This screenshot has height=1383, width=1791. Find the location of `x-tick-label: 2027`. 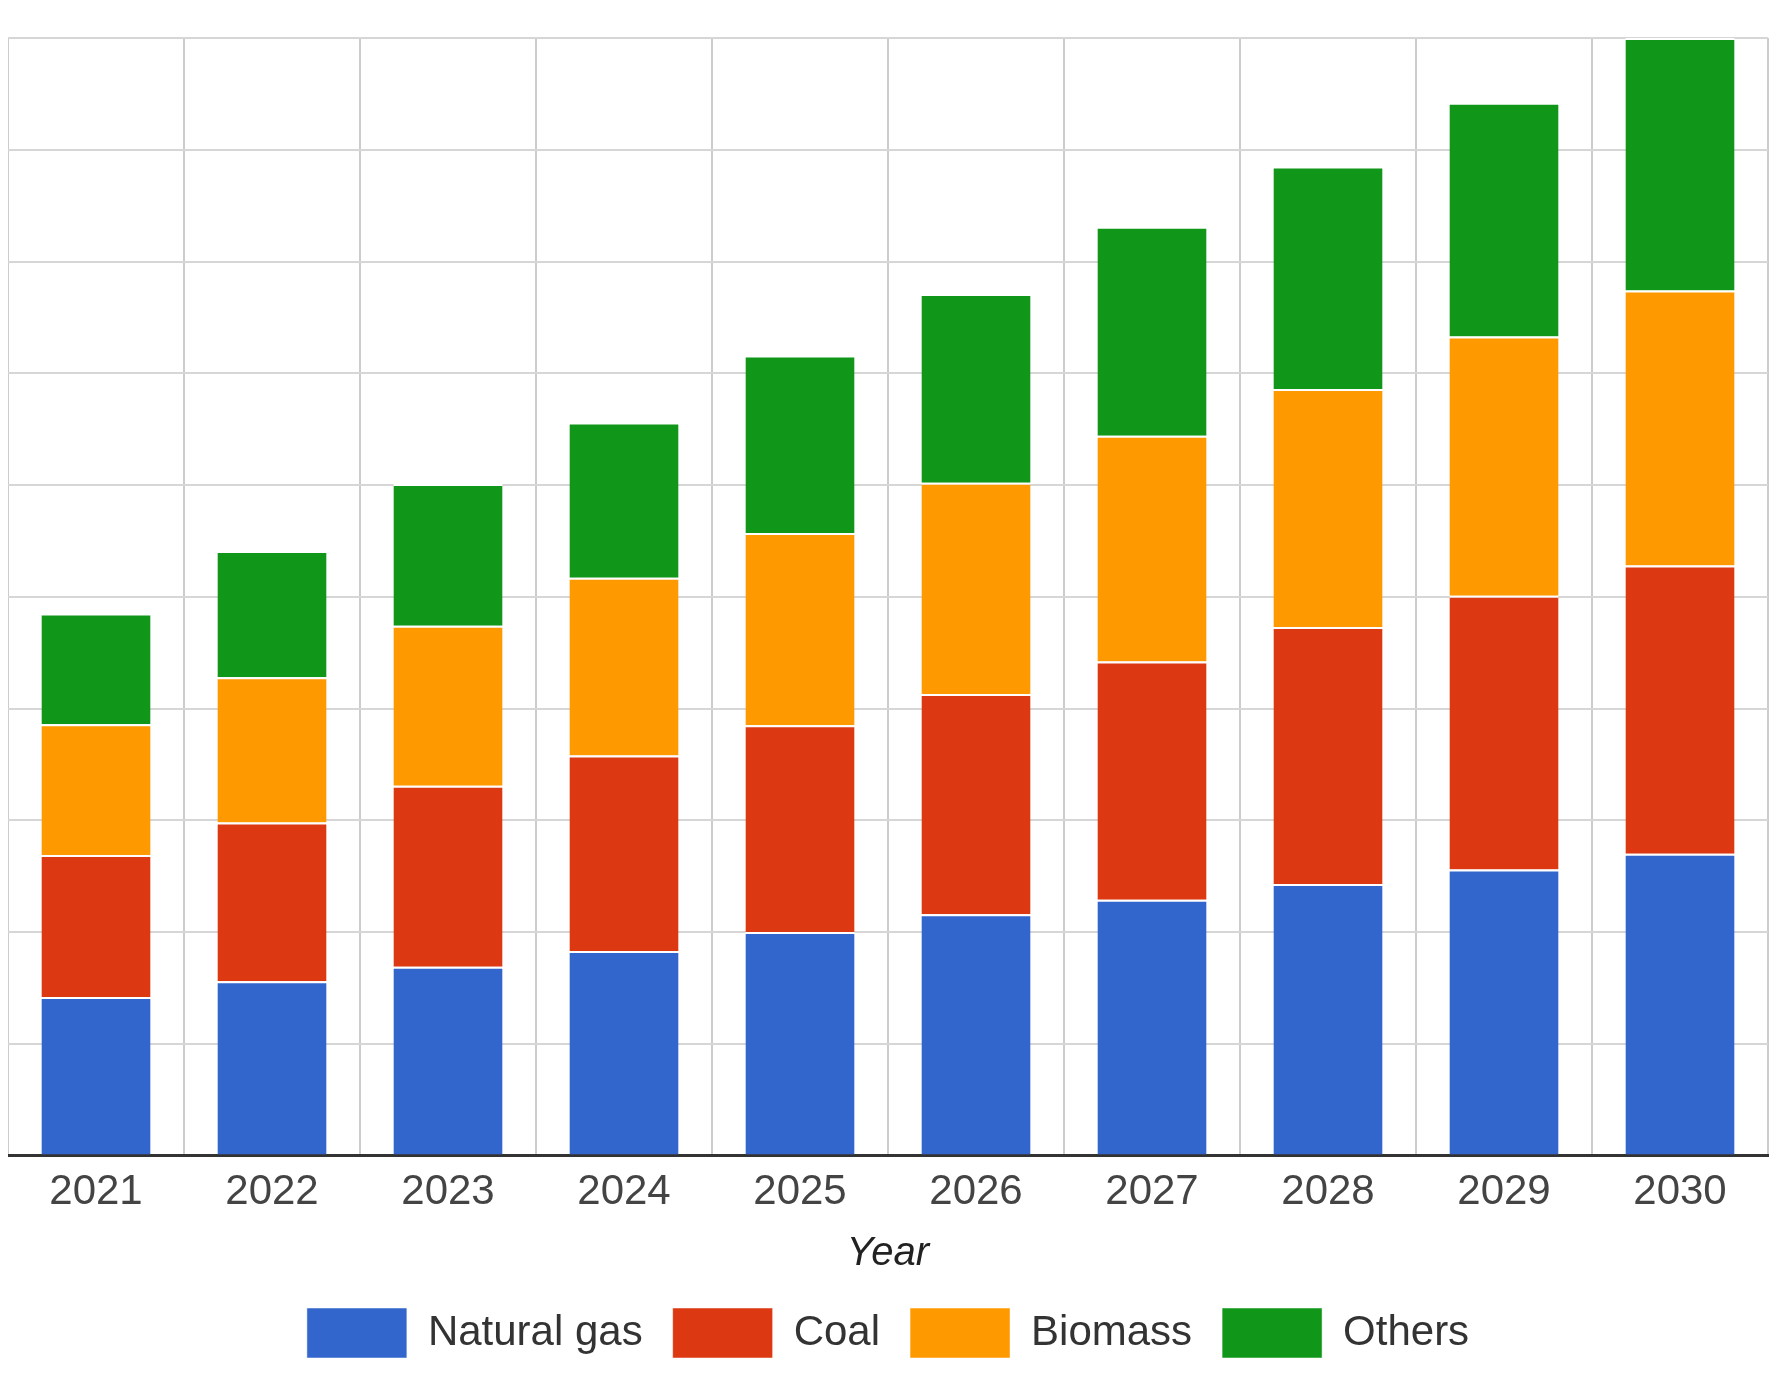

x-tick-label: 2027 is located at coordinates (1152, 1190).